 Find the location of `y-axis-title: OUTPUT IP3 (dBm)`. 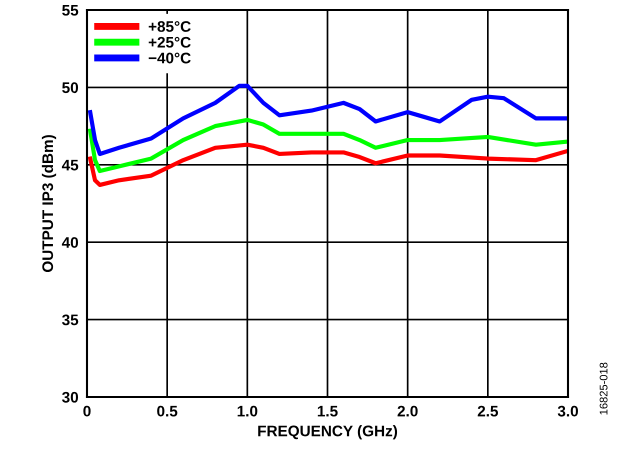

y-axis-title: OUTPUT IP3 (dBm) is located at coordinates (49, 203).